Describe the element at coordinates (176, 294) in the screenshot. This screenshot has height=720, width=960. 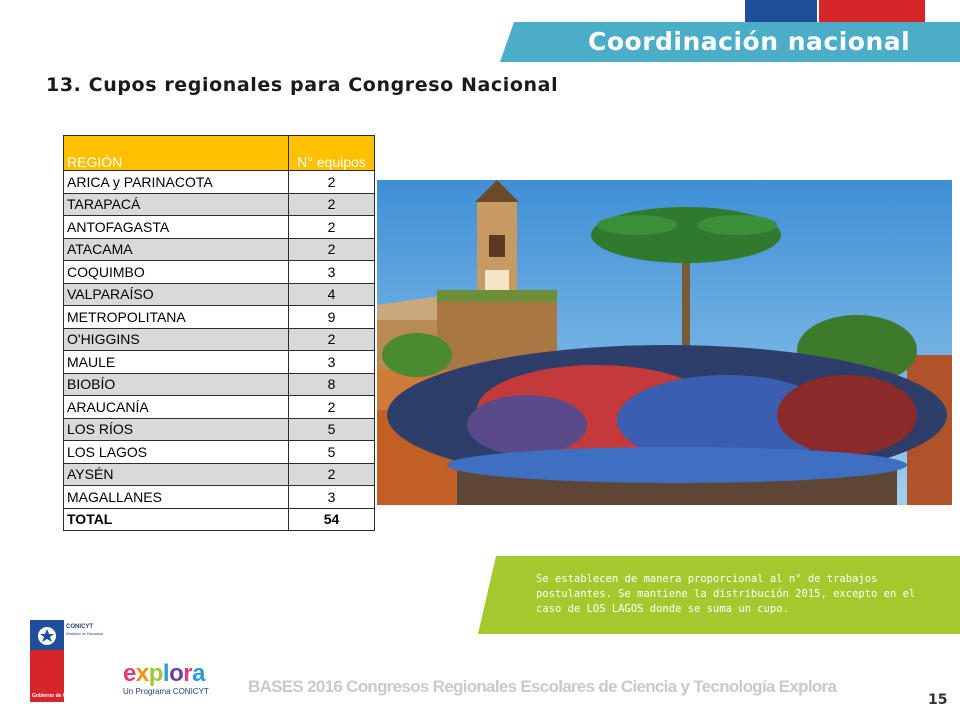
I see `region-name: VALPARAÍSO` at that location.